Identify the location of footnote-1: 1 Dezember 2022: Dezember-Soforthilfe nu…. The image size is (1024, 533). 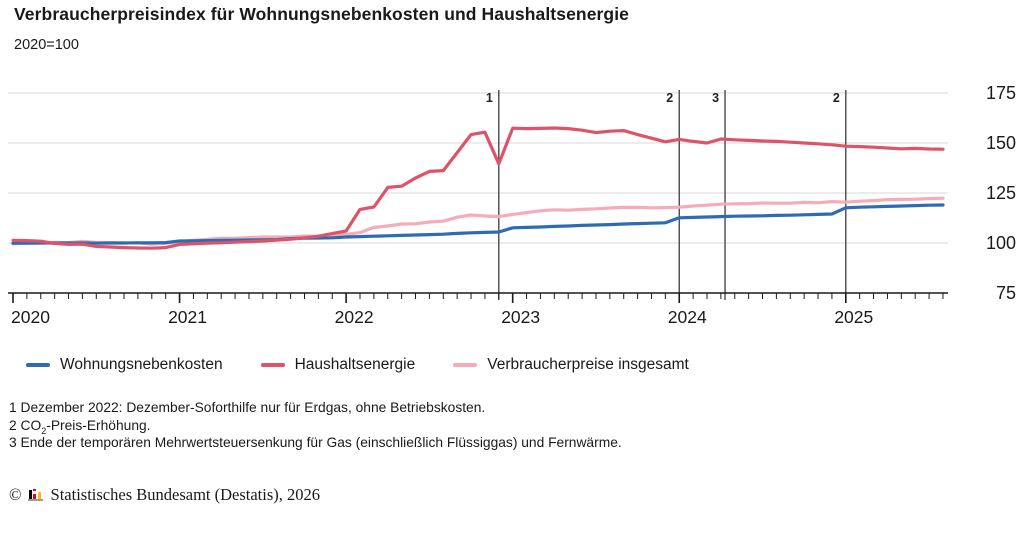
(247, 407).